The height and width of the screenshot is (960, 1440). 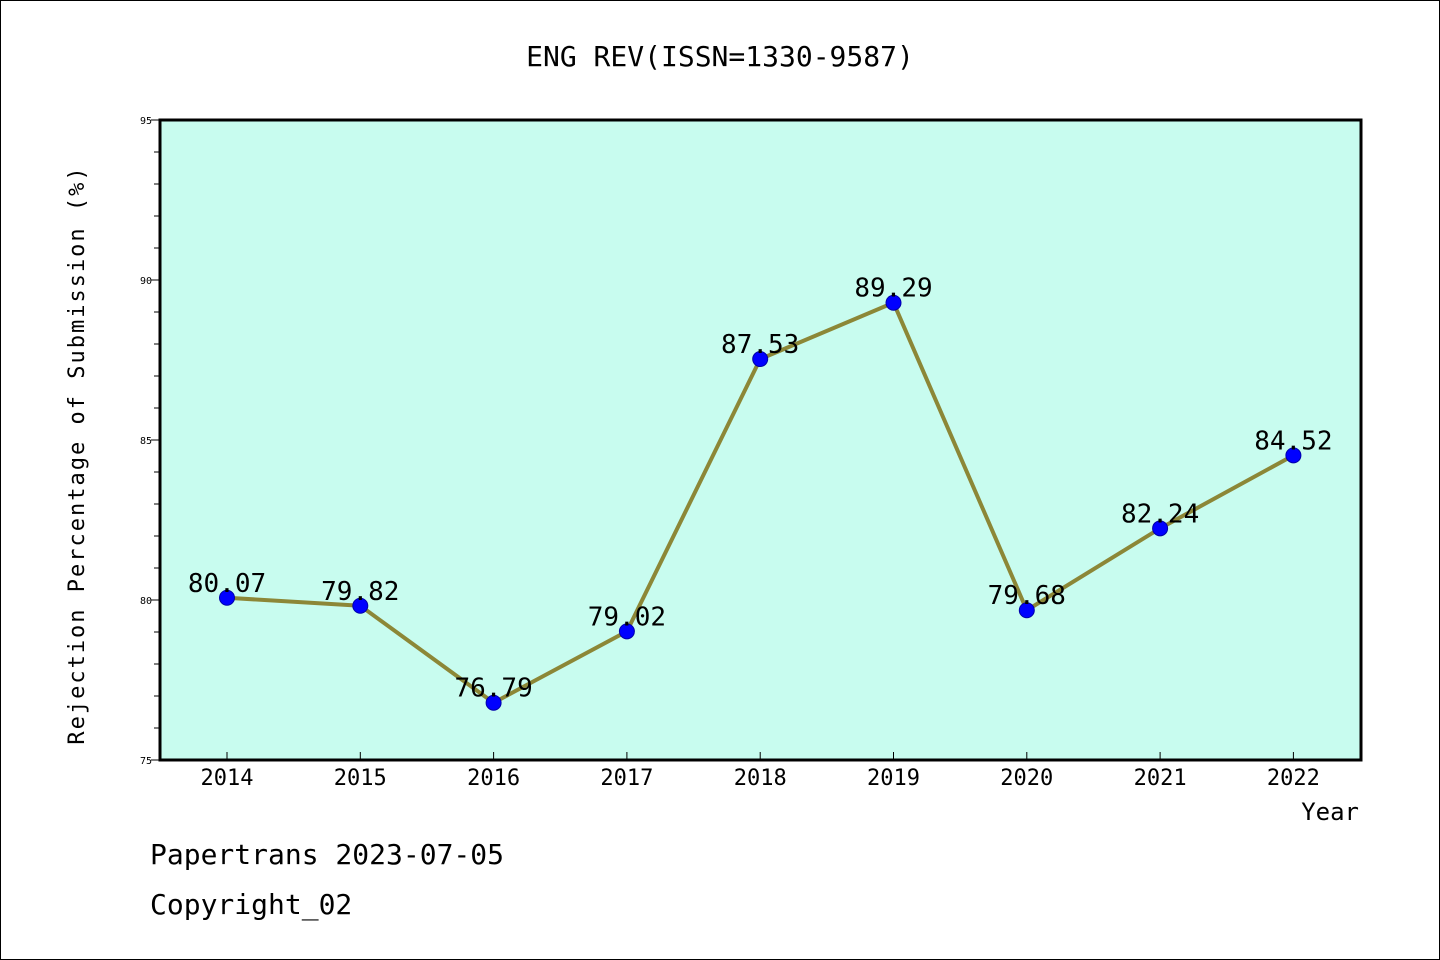 I want to click on data-label: 76.79, so click(x=493, y=689).